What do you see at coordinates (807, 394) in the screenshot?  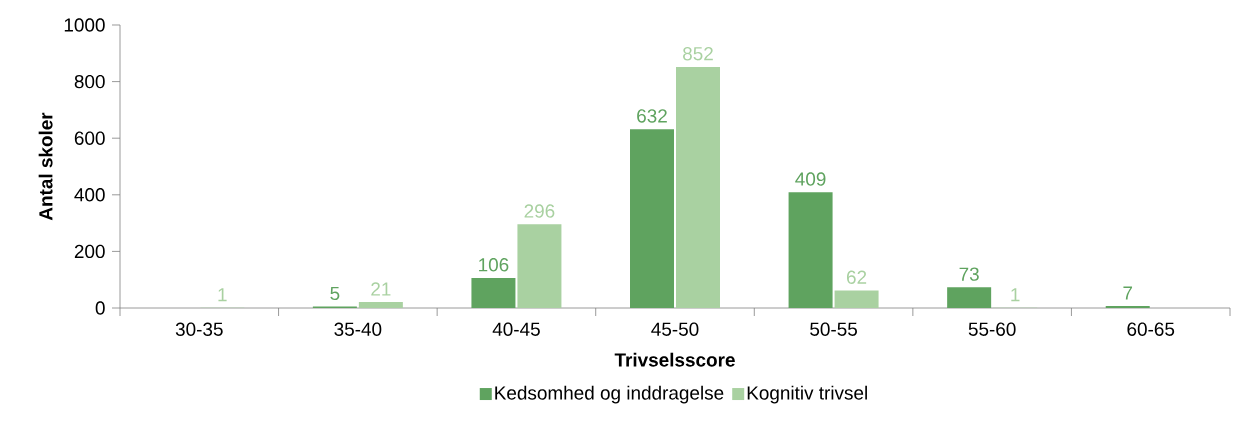 I see `legend-label: Kognitiv trivsel` at bounding box center [807, 394].